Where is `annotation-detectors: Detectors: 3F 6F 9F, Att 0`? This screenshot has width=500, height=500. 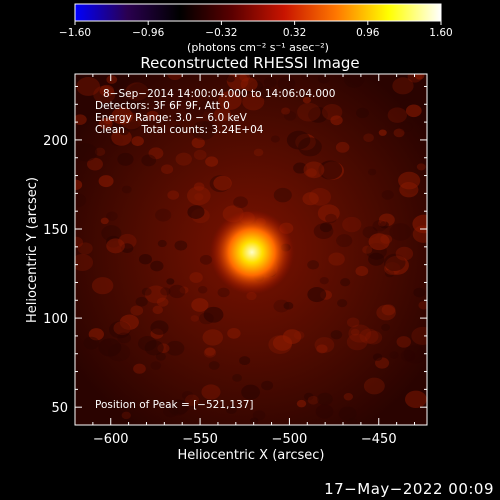
annotation-detectors: Detectors: 3F 6F 9F, Att 0 is located at coordinates (162, 106).